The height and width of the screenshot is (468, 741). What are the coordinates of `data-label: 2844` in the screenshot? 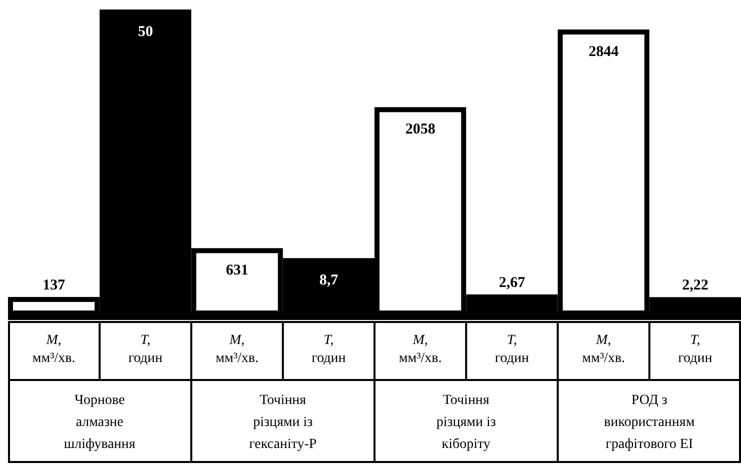 It's located at (604, 52).